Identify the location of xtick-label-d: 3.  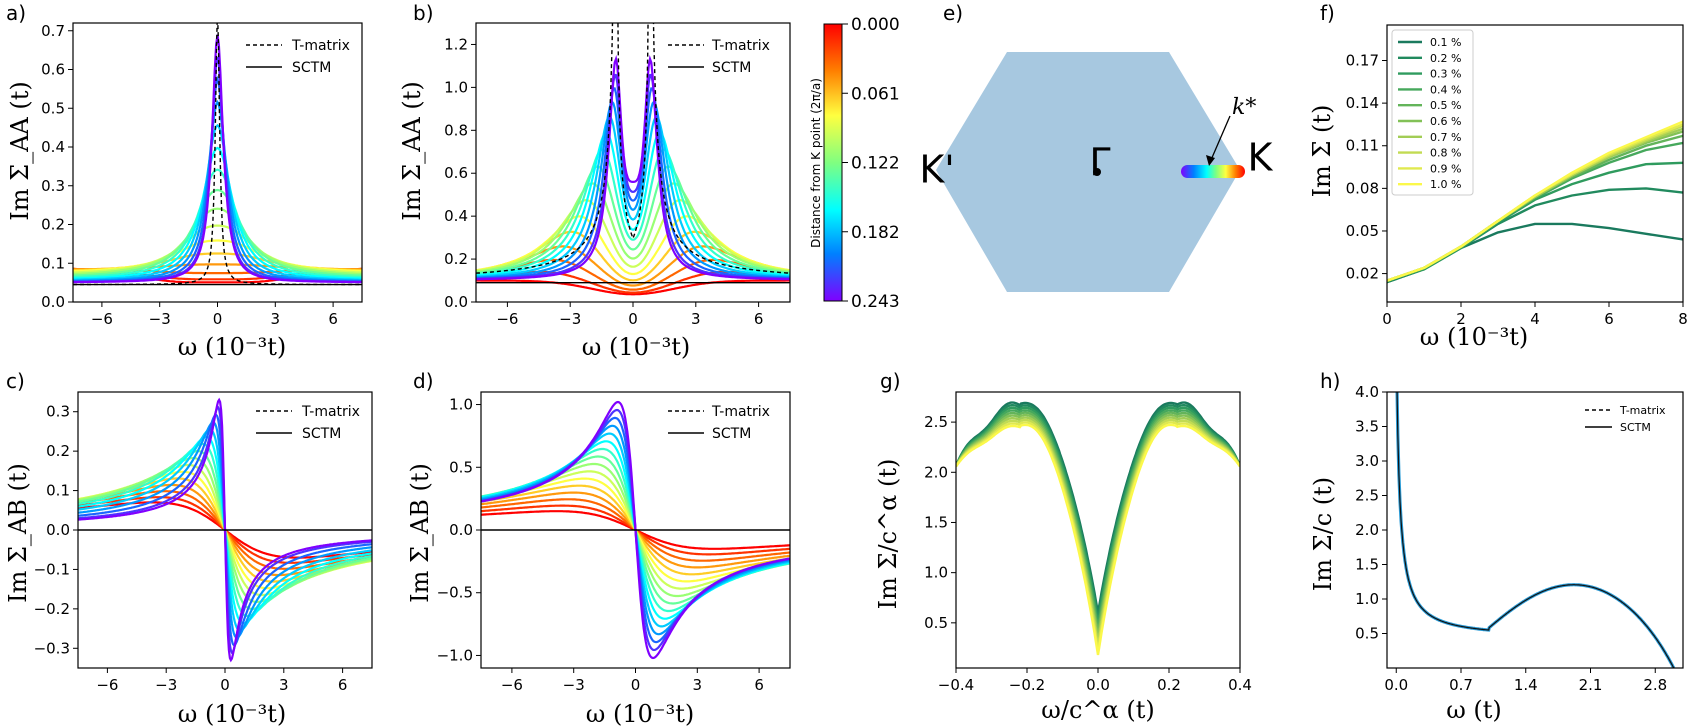
(698, 685).